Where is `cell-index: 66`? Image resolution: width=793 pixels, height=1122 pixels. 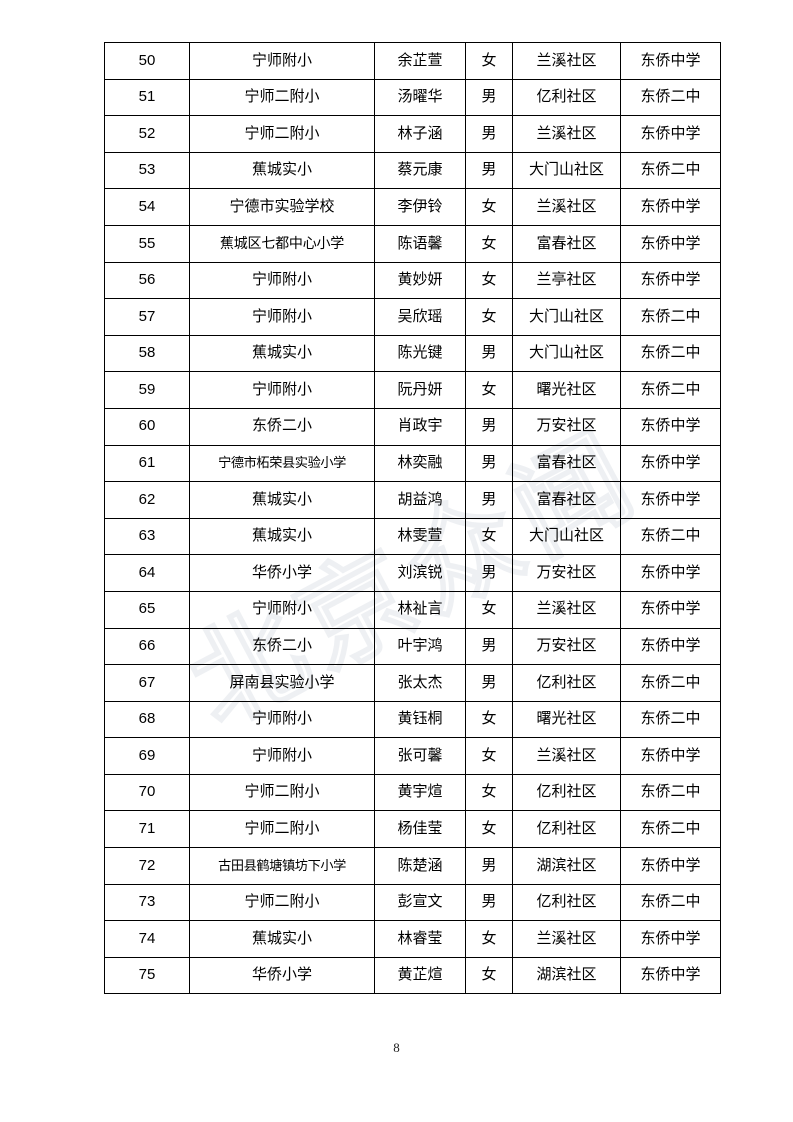 cell-index: 66 is located at coordinates (147, 646).